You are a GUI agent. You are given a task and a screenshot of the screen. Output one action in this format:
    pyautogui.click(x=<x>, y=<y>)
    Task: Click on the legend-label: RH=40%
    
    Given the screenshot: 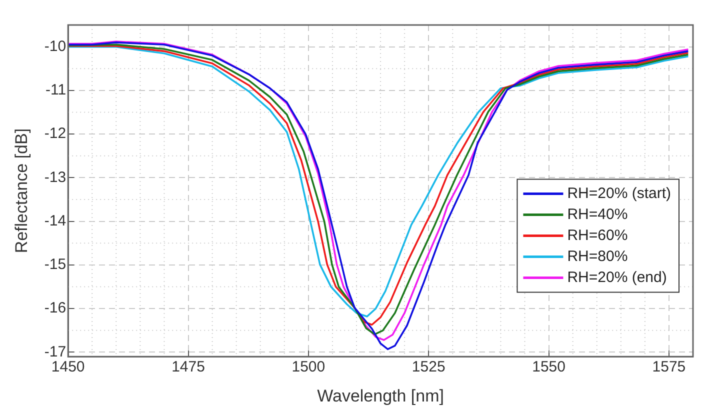 What is the action you would take?
    pyautogui.click(x=597, y=214)
    